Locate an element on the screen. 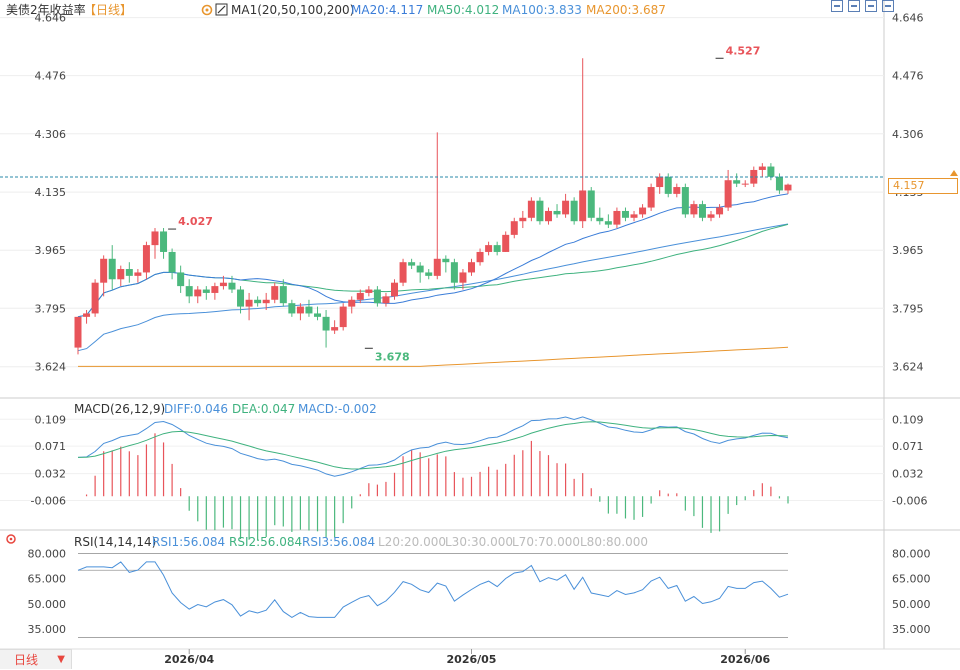  indicator-settings-icon is located at coordinates (11, 539).